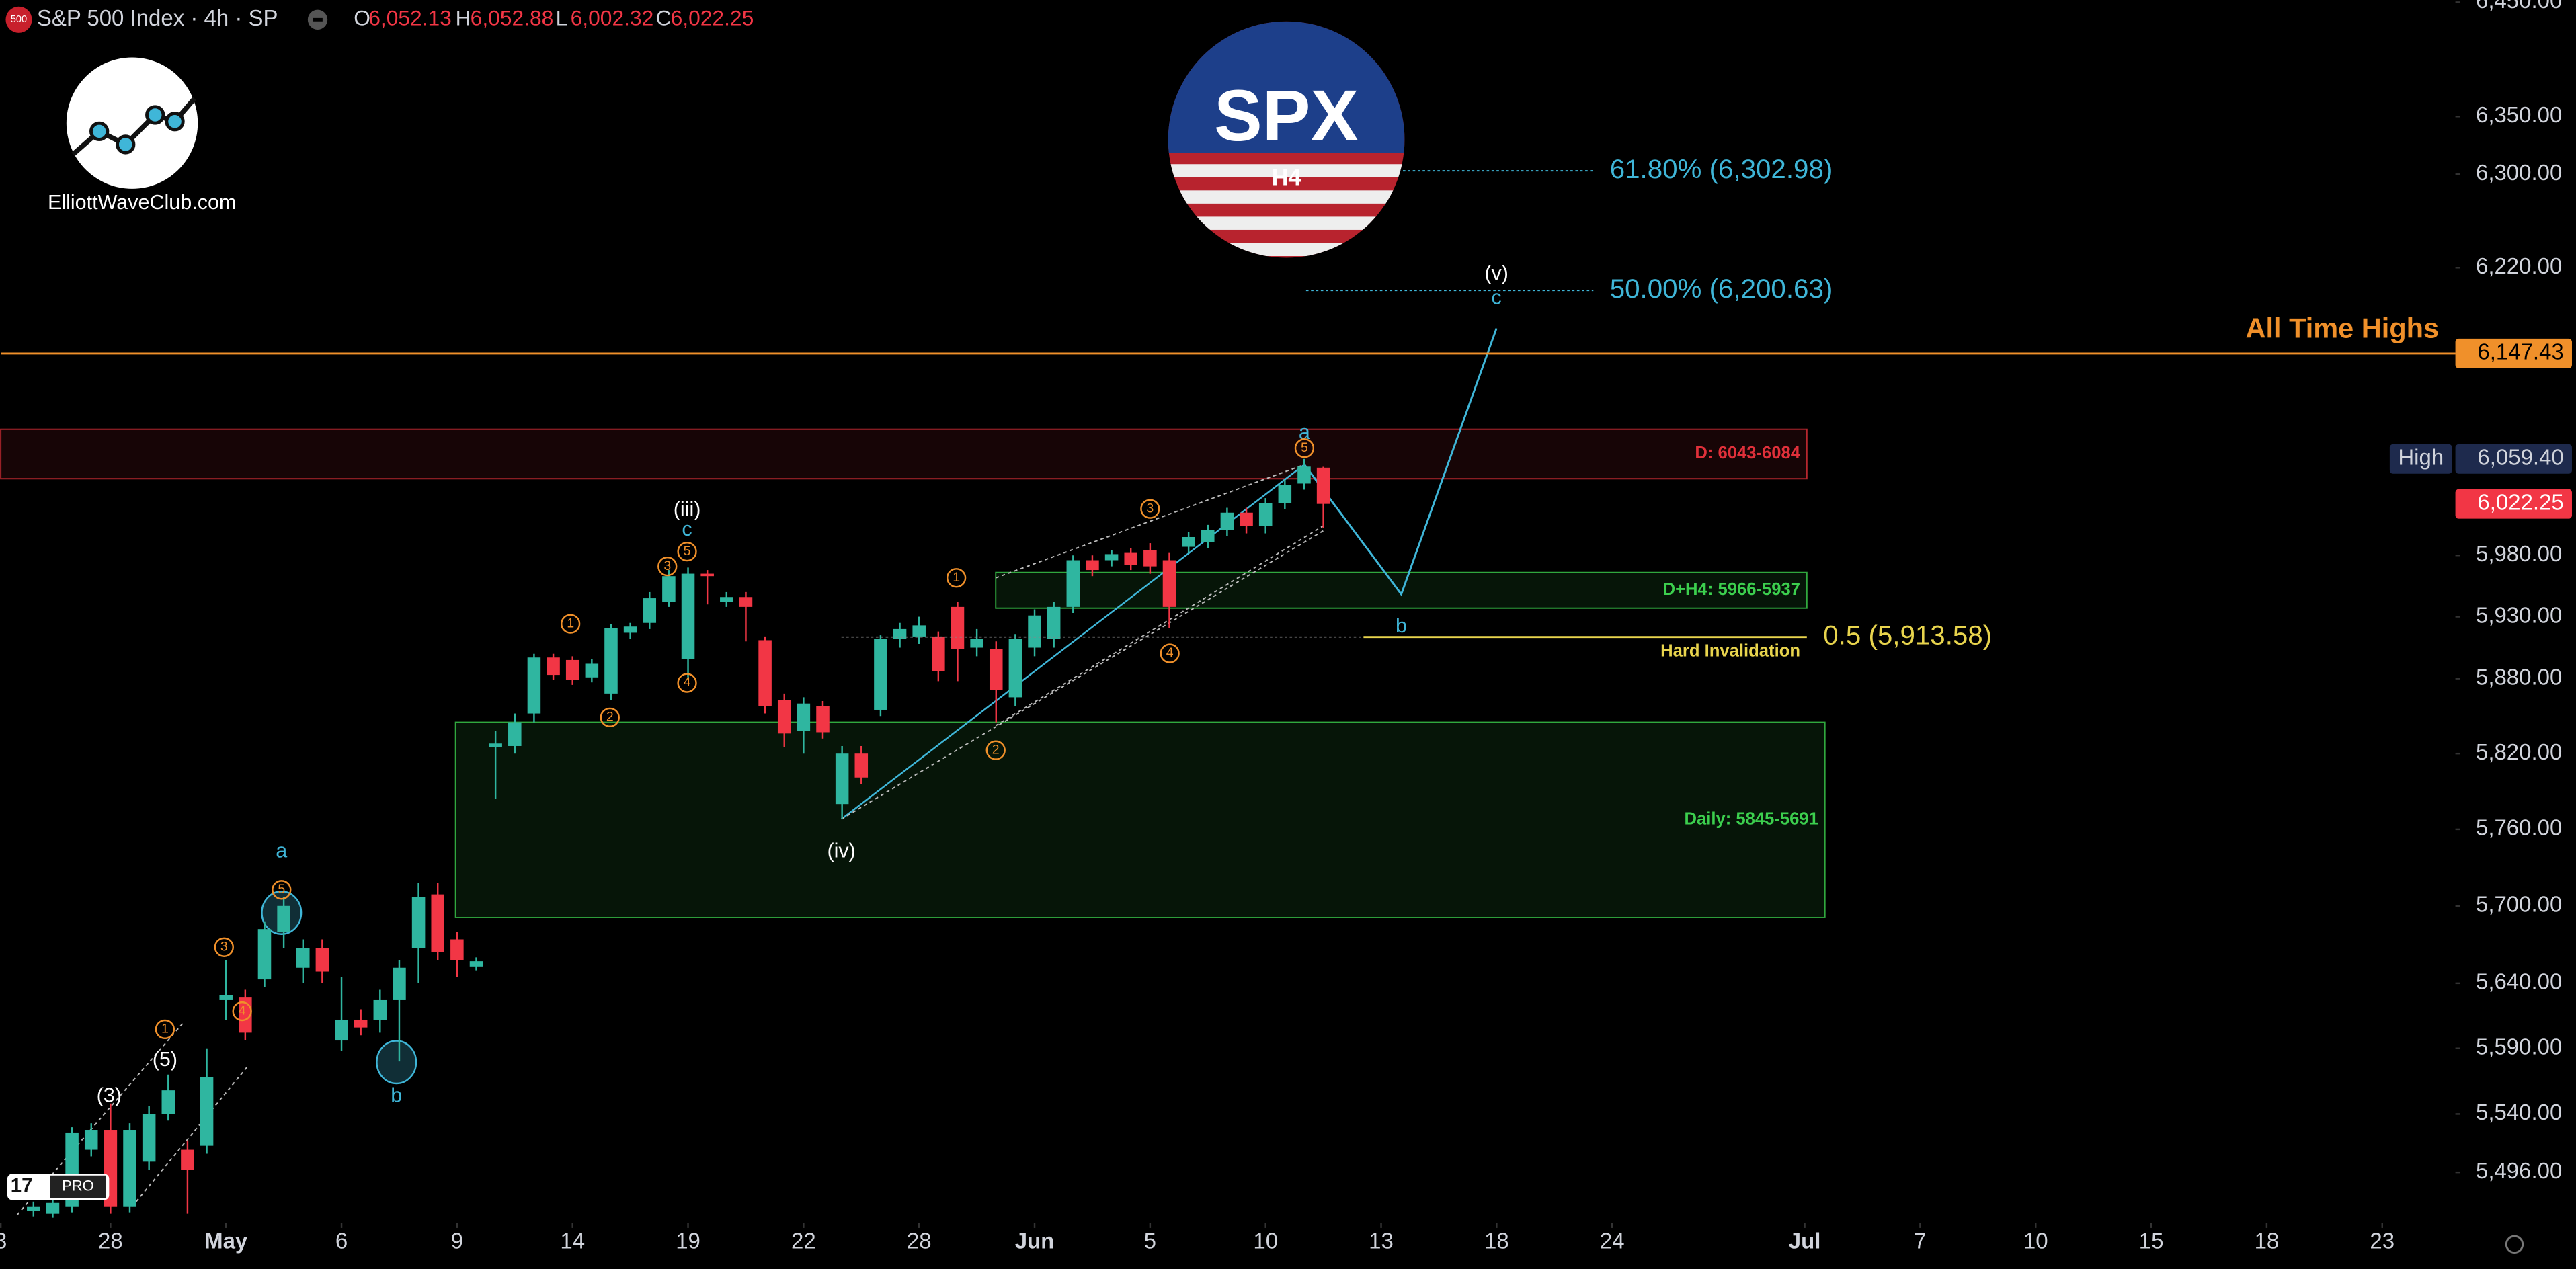 The image size is (2576, 1269). What do you see at coordinates (688, 1241) in the screenshot?
I see `x-tick-label: 19` at bounding box center [688, 1241].